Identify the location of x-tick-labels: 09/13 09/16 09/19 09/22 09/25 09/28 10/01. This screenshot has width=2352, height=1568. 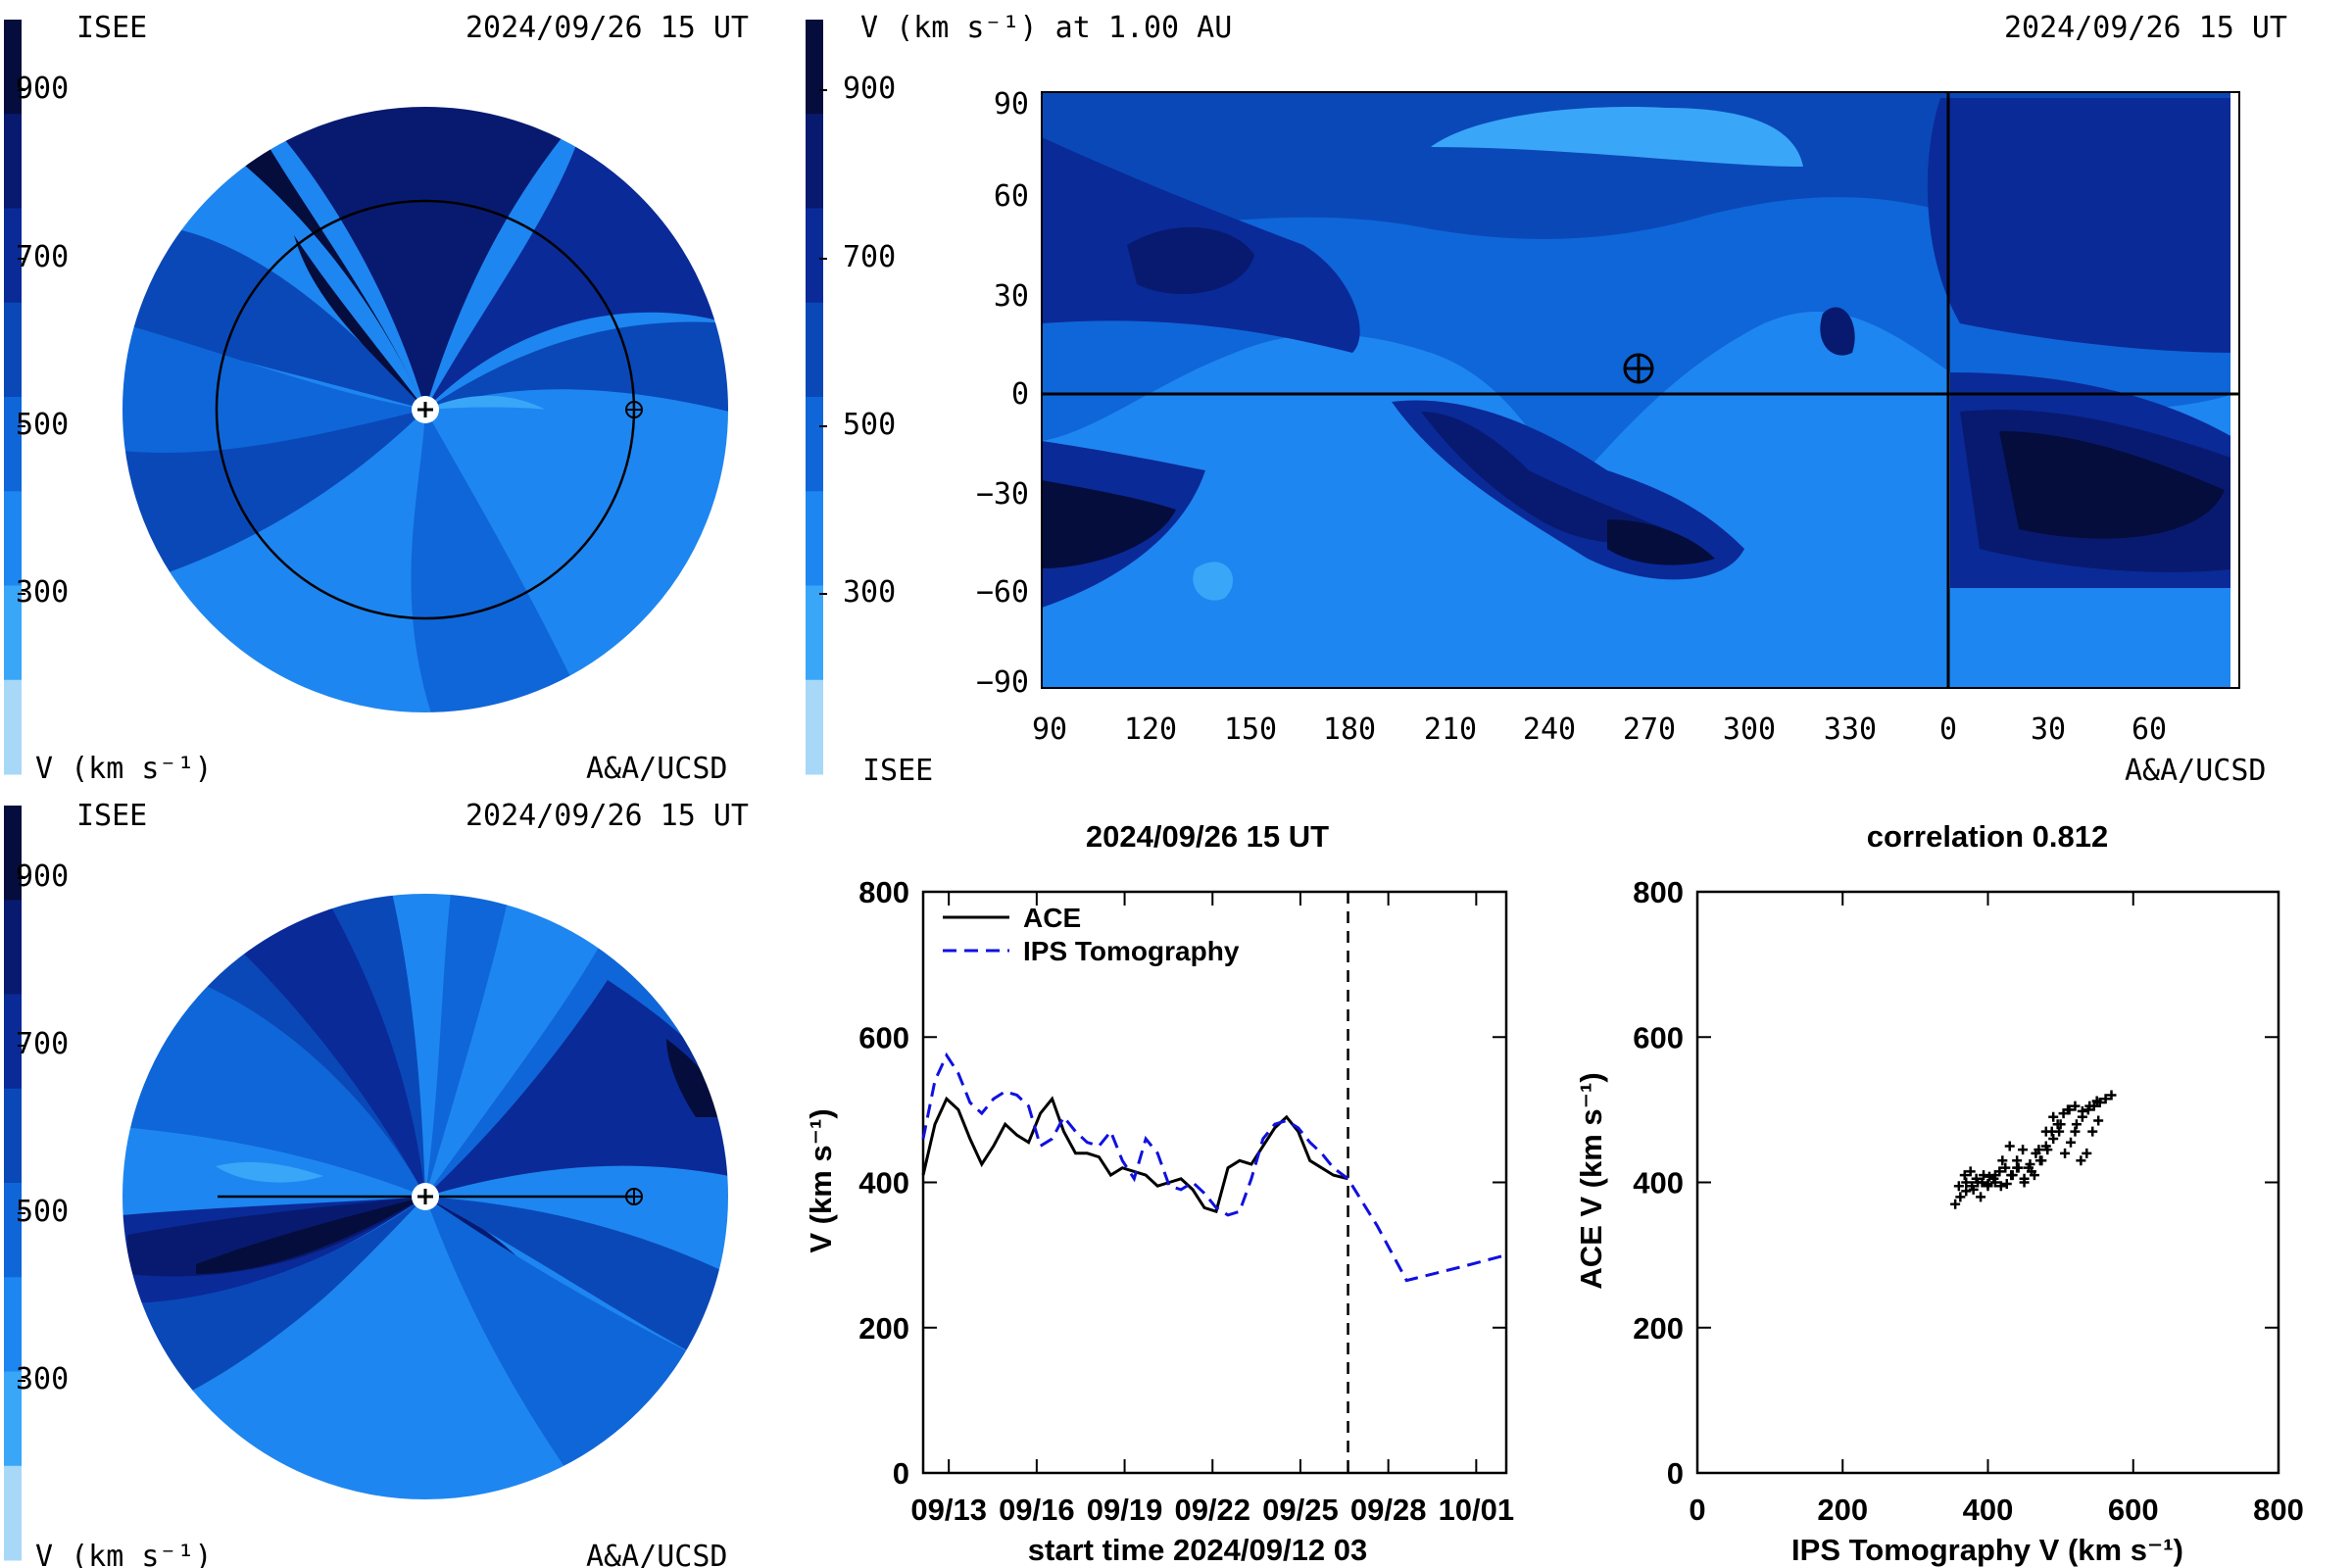
(1212, 1510).